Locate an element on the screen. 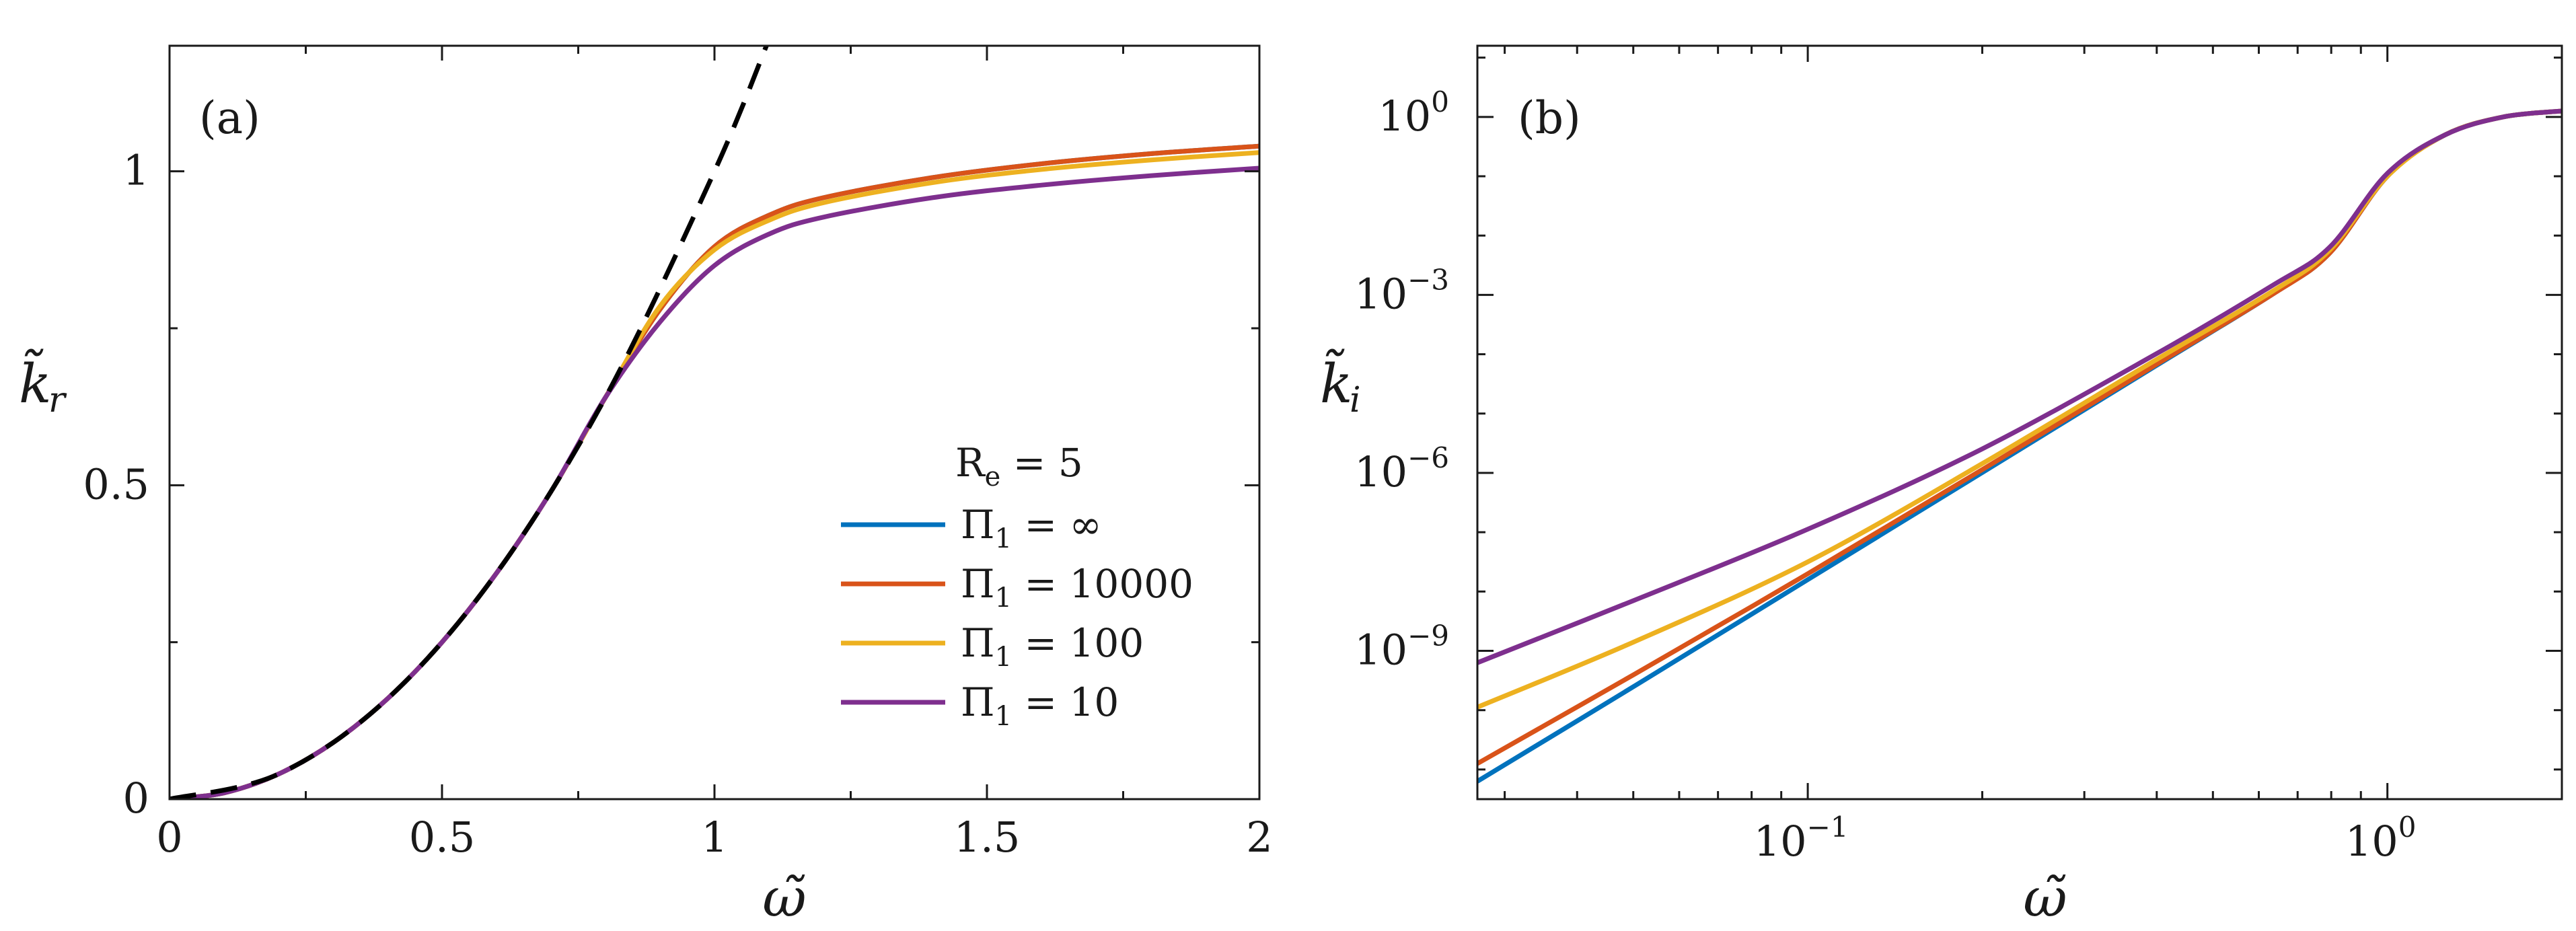 This screenshot has width=2576, height=931. legend-entry: Π1 = ∞ is located at coordinates (971, 528).